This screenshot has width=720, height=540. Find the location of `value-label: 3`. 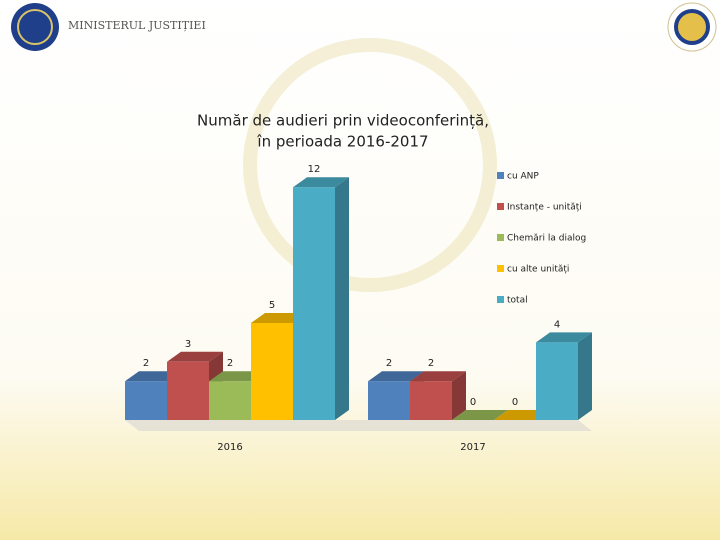

value-label: 3 is located at coordinates (188, 344).